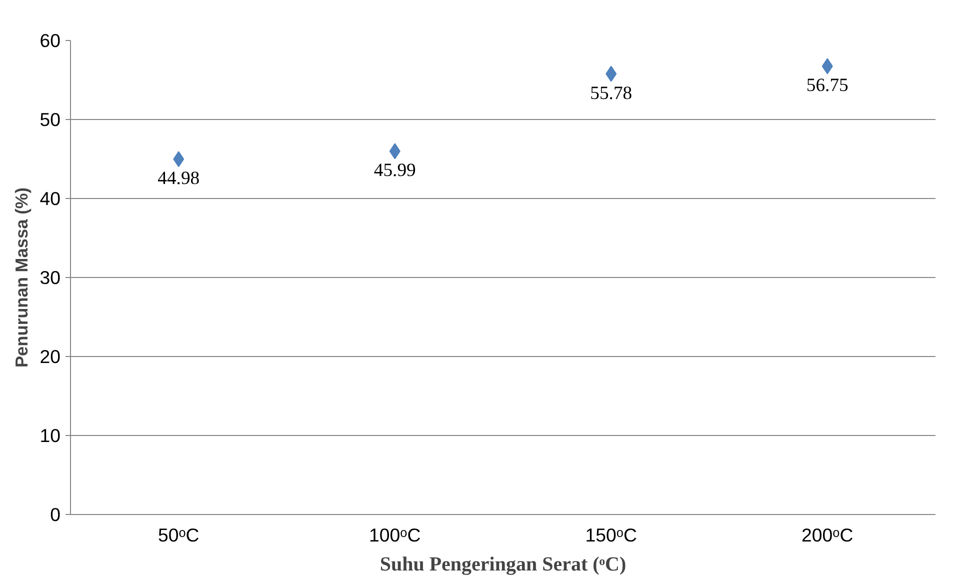 This screenshot has width=956, height=583. Describe the element at coordinates (50, 277) in the screenshot. I see `y-tick-label: 30` at that location.